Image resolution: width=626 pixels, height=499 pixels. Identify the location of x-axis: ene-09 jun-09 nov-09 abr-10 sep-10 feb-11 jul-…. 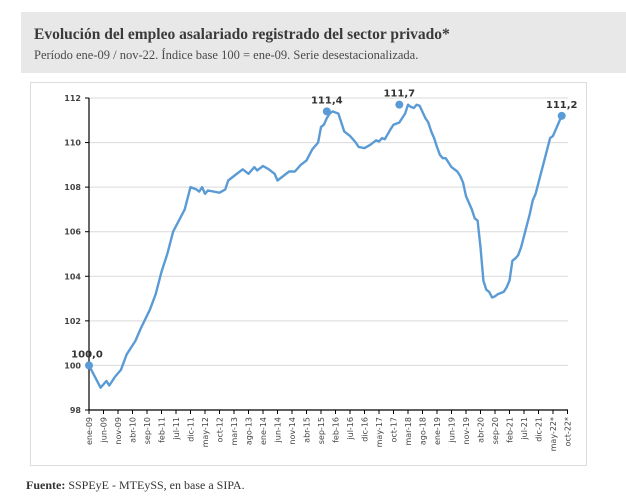
(329, 430).